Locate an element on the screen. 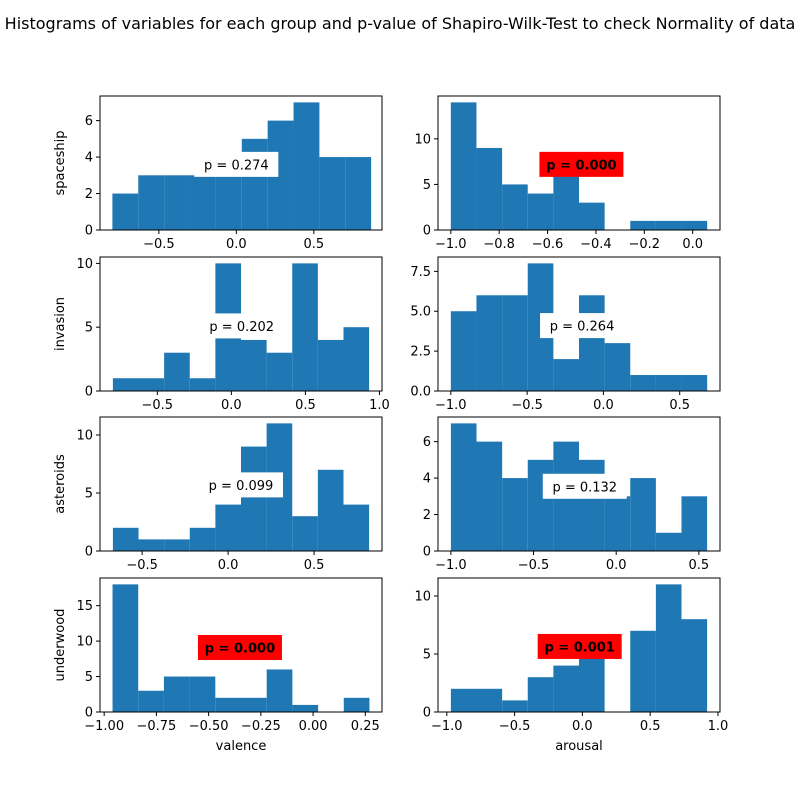 The image size is (800, 800). y-tick-label: 5.0 is located at coordinates (420, 312).